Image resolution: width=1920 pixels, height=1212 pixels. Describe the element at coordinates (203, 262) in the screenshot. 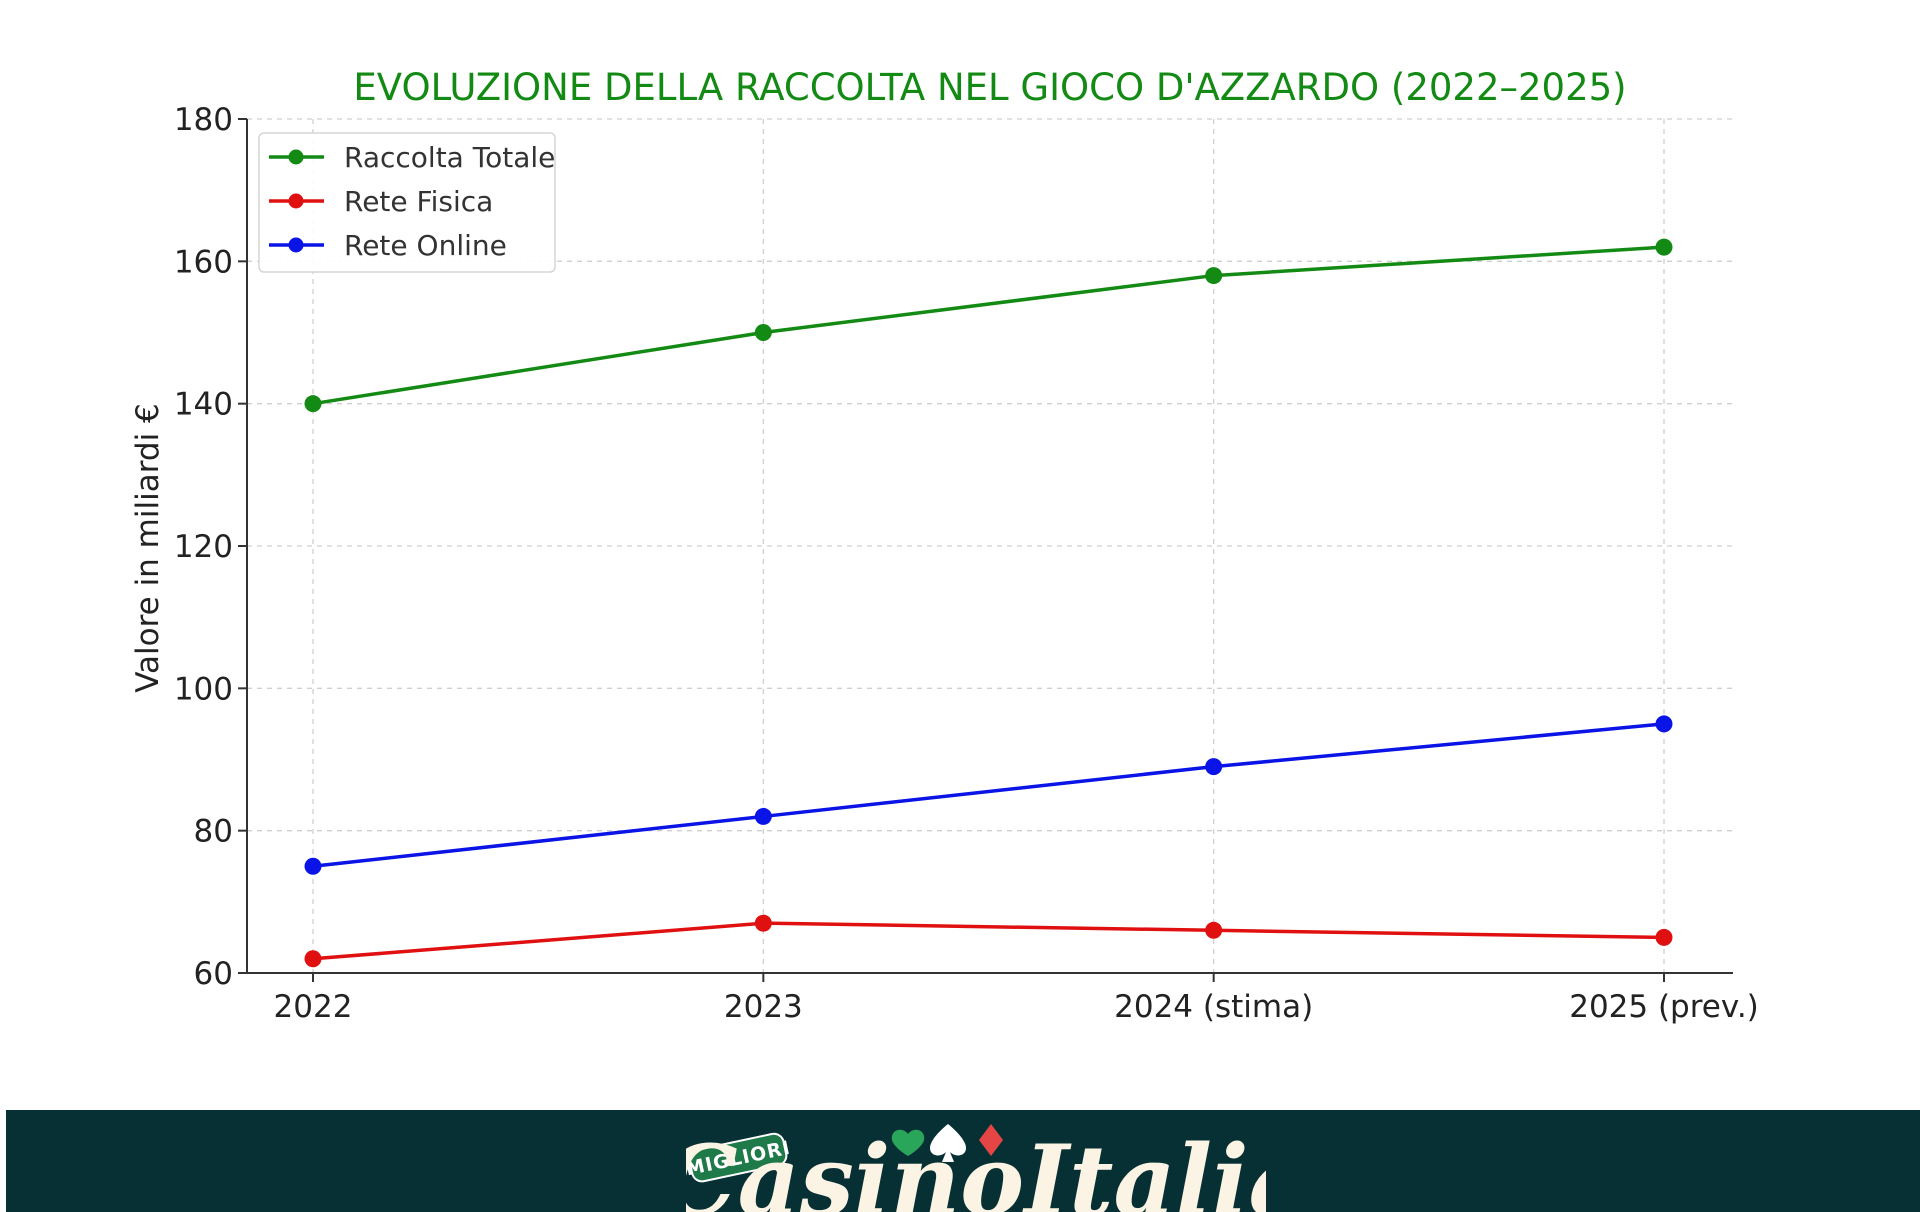

I see `y-tick-label: 160` at that location.